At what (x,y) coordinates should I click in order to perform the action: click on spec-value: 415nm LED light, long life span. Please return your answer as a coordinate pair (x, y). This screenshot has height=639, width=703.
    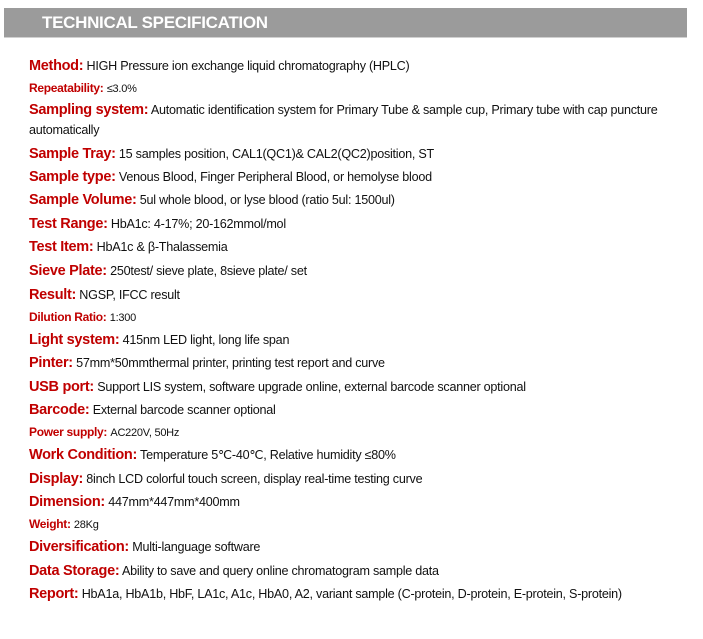
    Looking at the image, I should click on (206, 340).